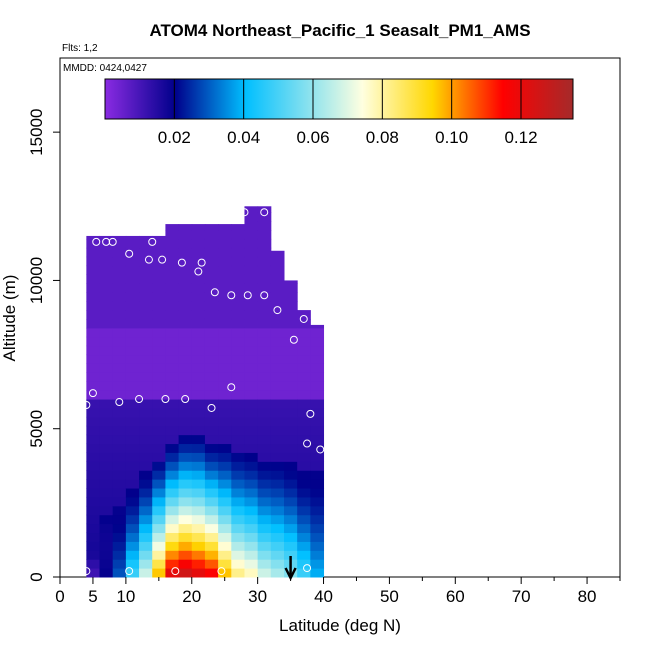 The height and width of the screenshot is (650, 650). What do you see at coordinates (348, 113) in the screenshot?
I see `colorbar-ticks: 0.02 0.04 0.06 0.08 0.10 0.12` at bounding box center [348, 113].